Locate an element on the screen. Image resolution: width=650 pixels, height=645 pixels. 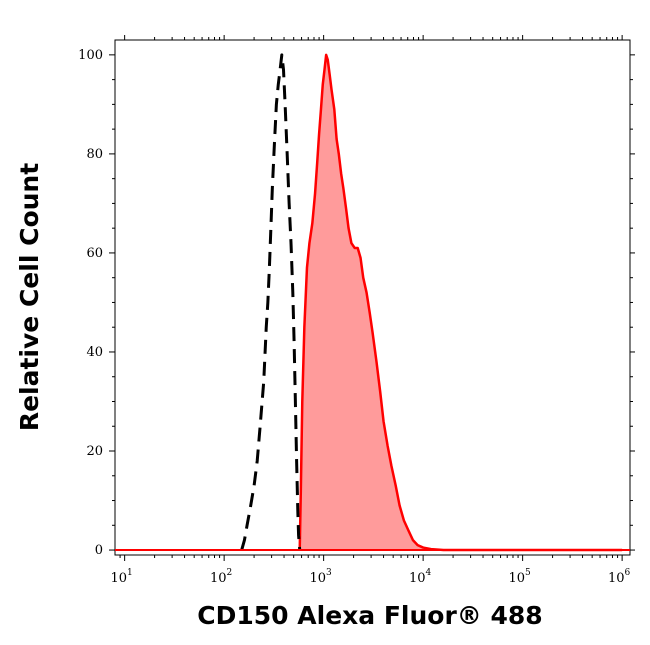
x-tick-label: 10⁵ is located at coordinates (519, 577).